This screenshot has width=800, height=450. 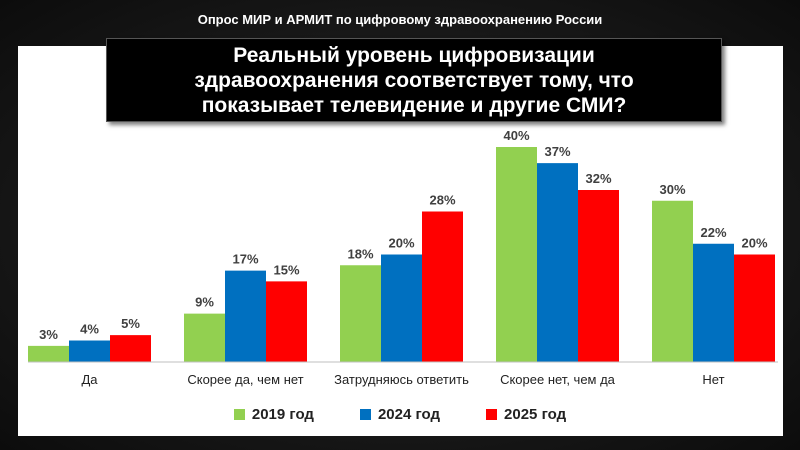 I want to click on category-label-2: Затрудняюсь ответить, so click(x=401, y=379).